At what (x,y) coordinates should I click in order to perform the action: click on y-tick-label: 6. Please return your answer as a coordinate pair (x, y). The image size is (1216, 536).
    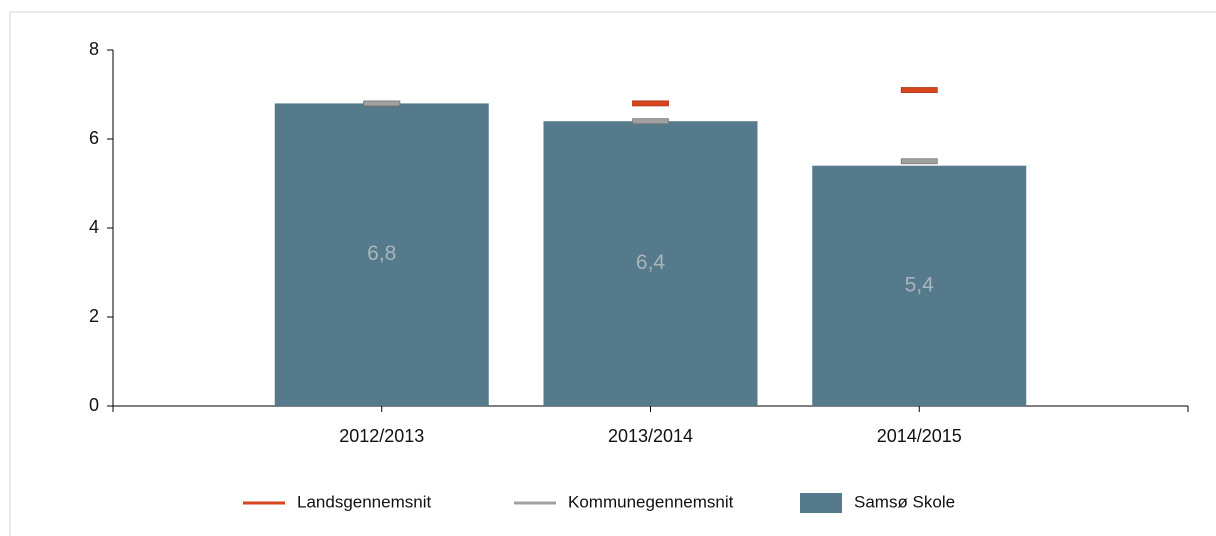
    Looking at the image, I should click on (94, 138).